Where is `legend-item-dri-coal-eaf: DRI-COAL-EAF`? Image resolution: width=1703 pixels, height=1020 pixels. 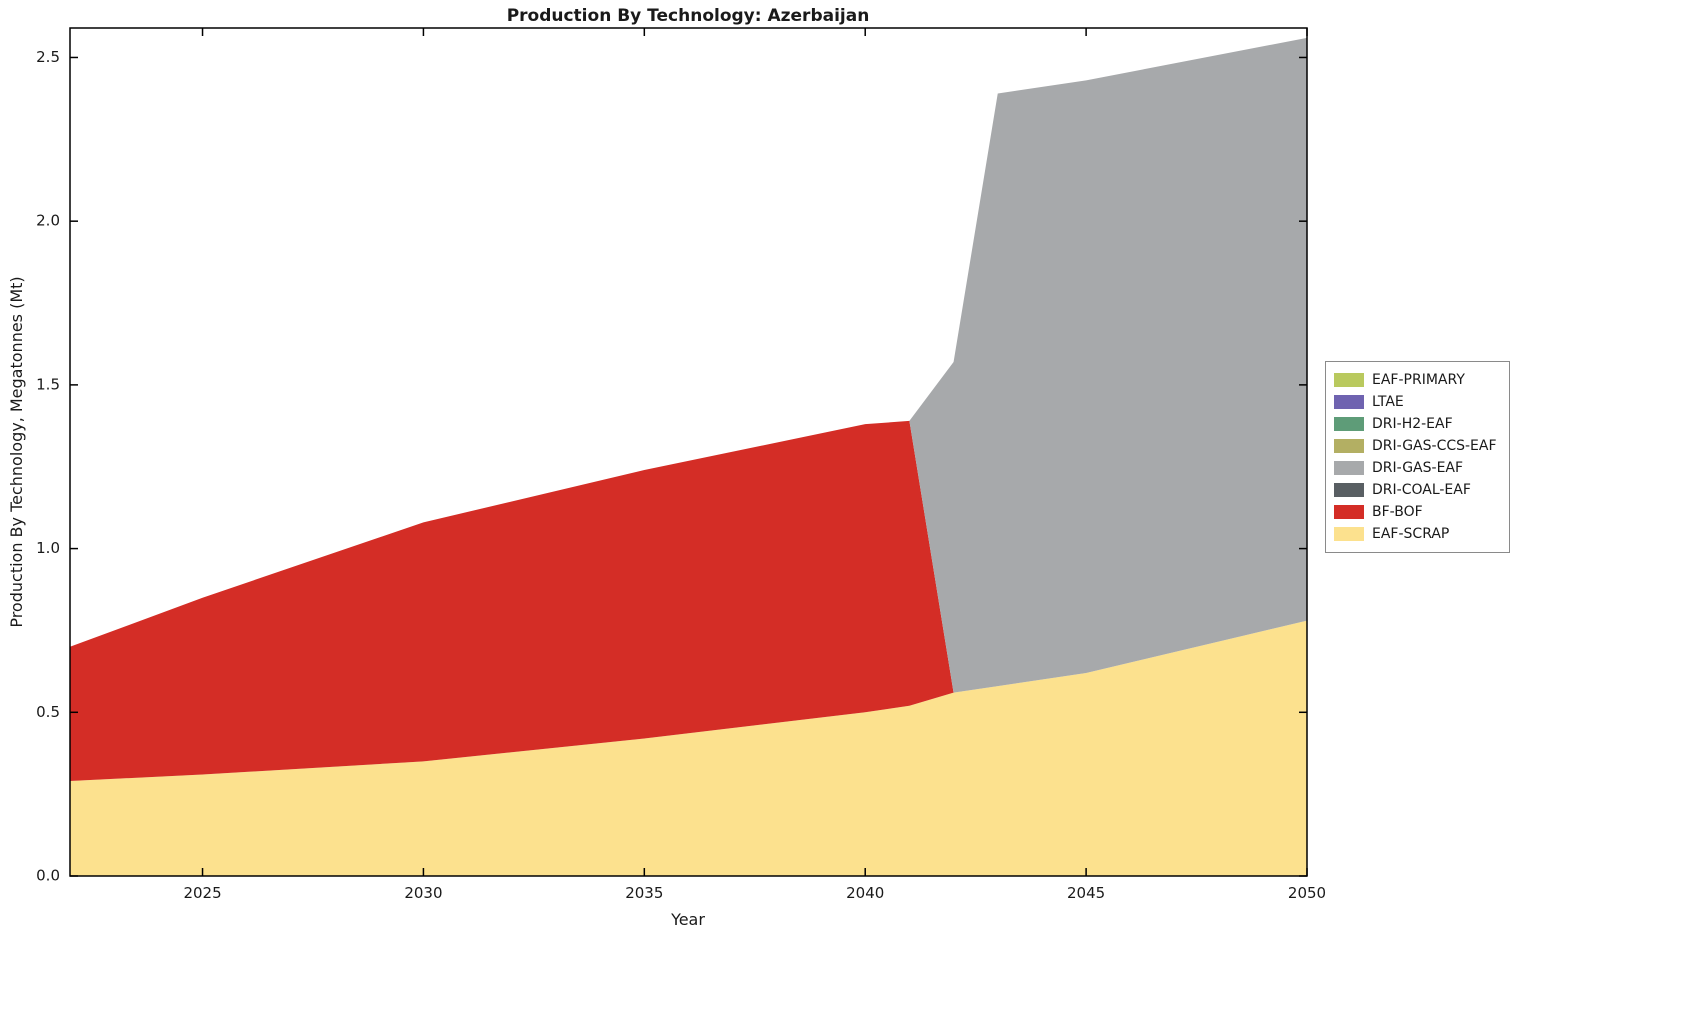
legend-item-dri-coal-eaf: DRI-COAL-EAF is located at coordinates (1415, 490).